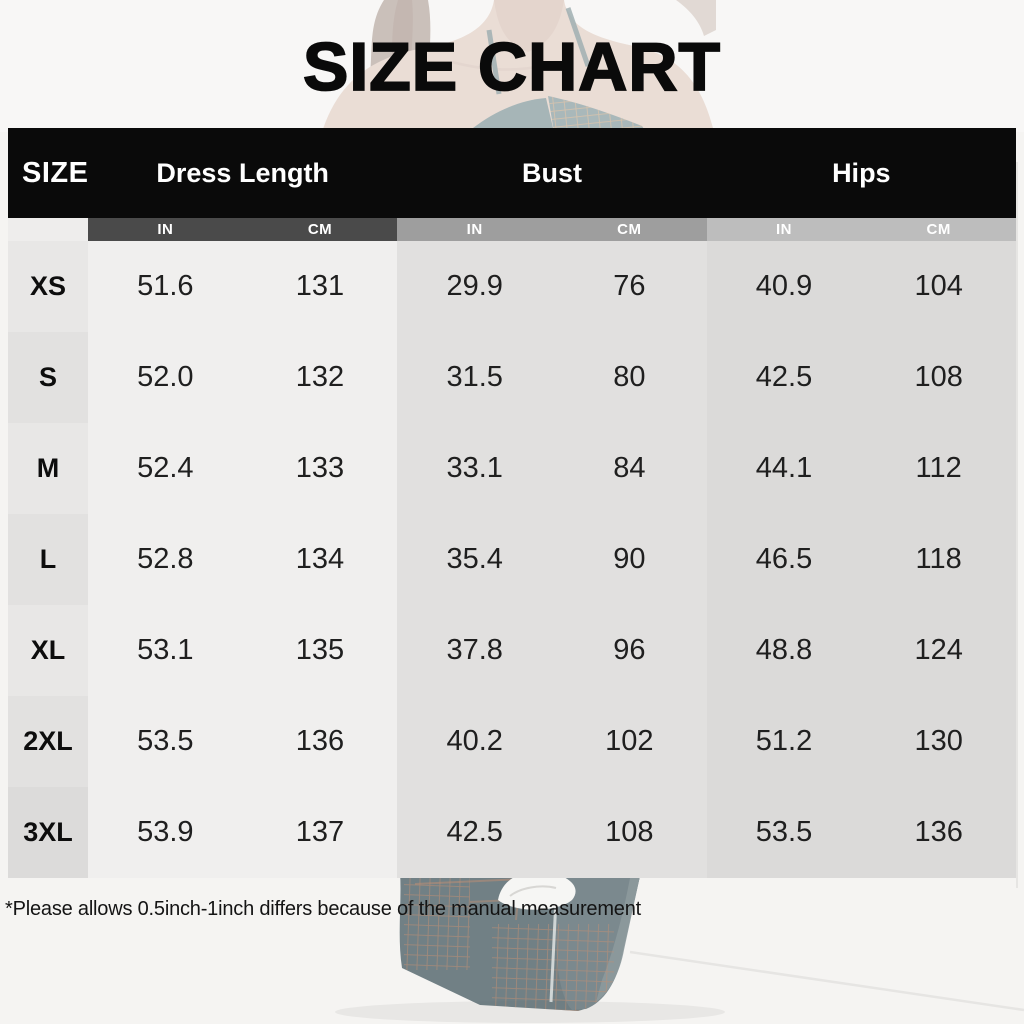 This screenshot has width=1024, height=1024. What do you see at coordinates (938, 468) in the screenshot?
I see `value-cell: 112` at bounding box center [938, 468].